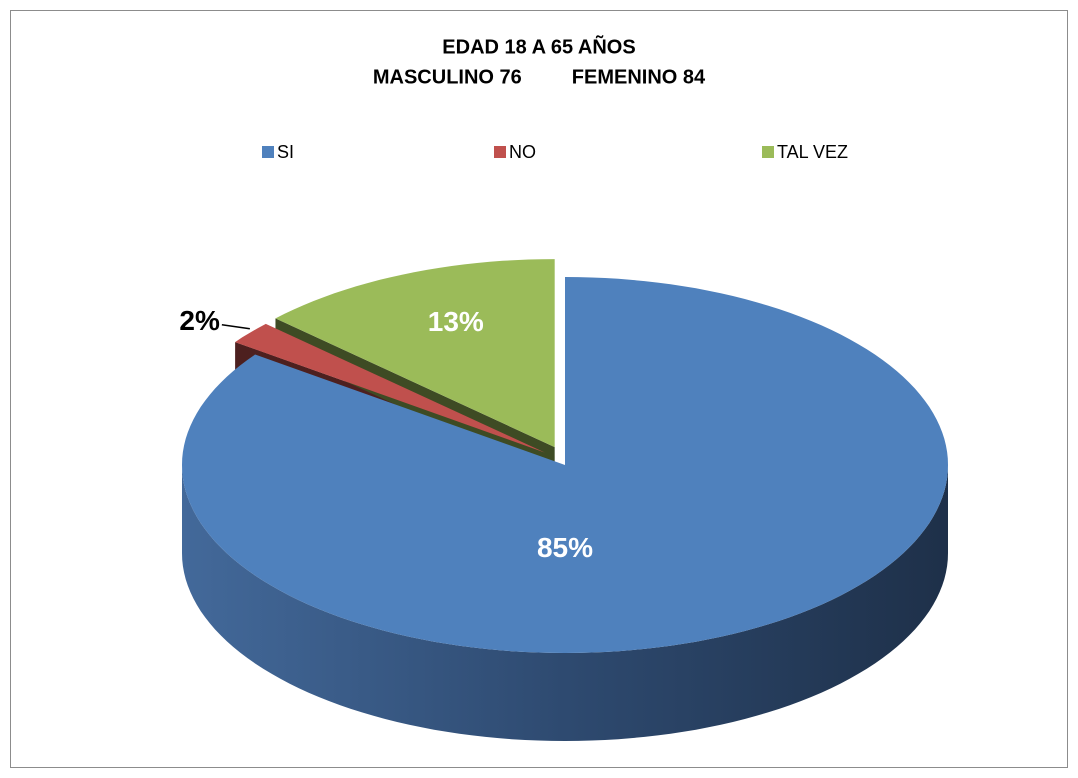 The image size is (1078, 778). I want to click on data-label: 85%, so click(565, 547).